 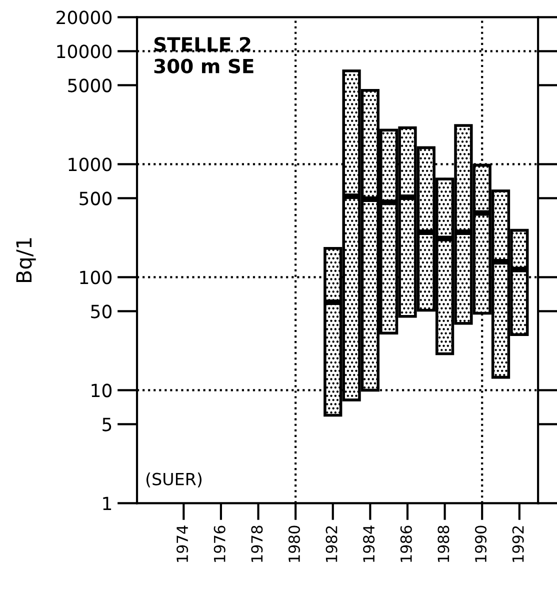 I want to click on x-tick-label: 1974, so click(x=182, y=544).